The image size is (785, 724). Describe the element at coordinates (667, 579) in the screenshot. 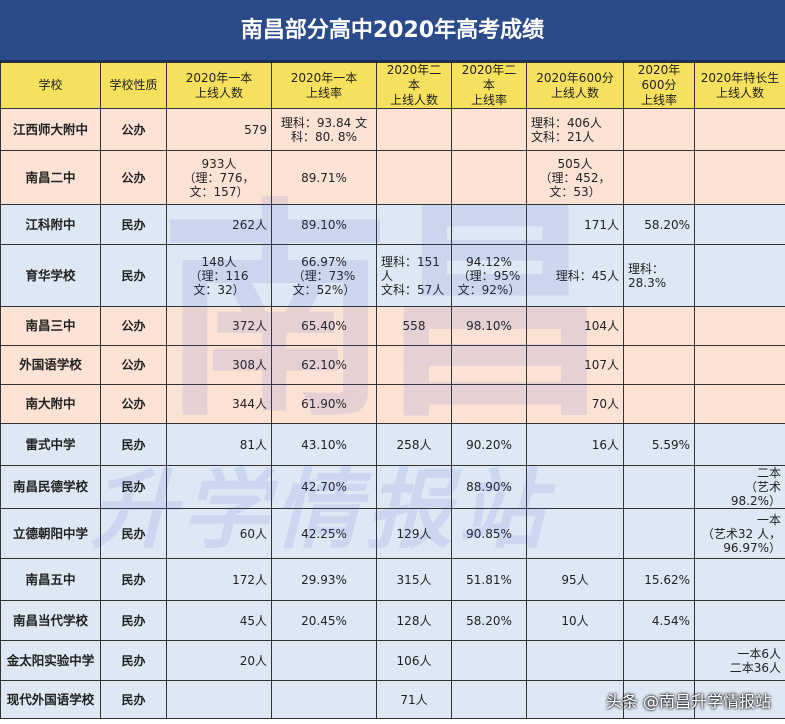

I see `cell-line: 15.62%` at that location.